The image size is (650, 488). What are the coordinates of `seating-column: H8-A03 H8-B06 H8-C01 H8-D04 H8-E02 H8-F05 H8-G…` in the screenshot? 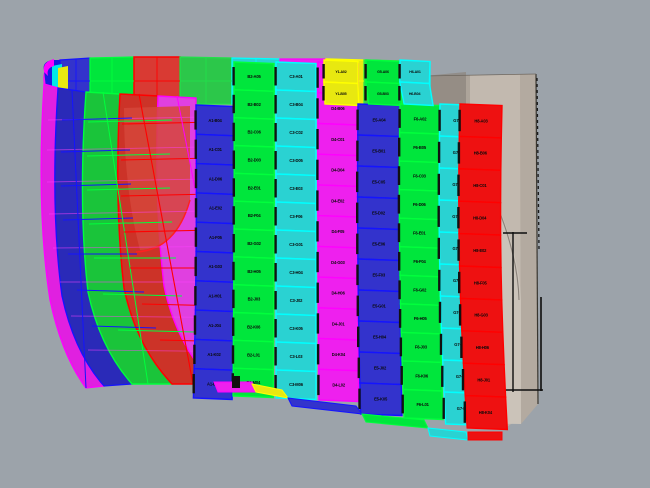 It's located at (483, 267).